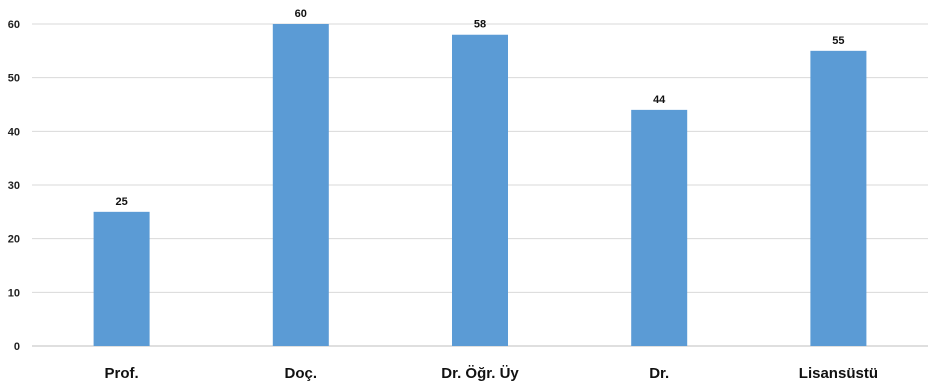  Describe the element at coordinates (14, 132) in the screenshot. I see `y-tick-label: 40` at that location.